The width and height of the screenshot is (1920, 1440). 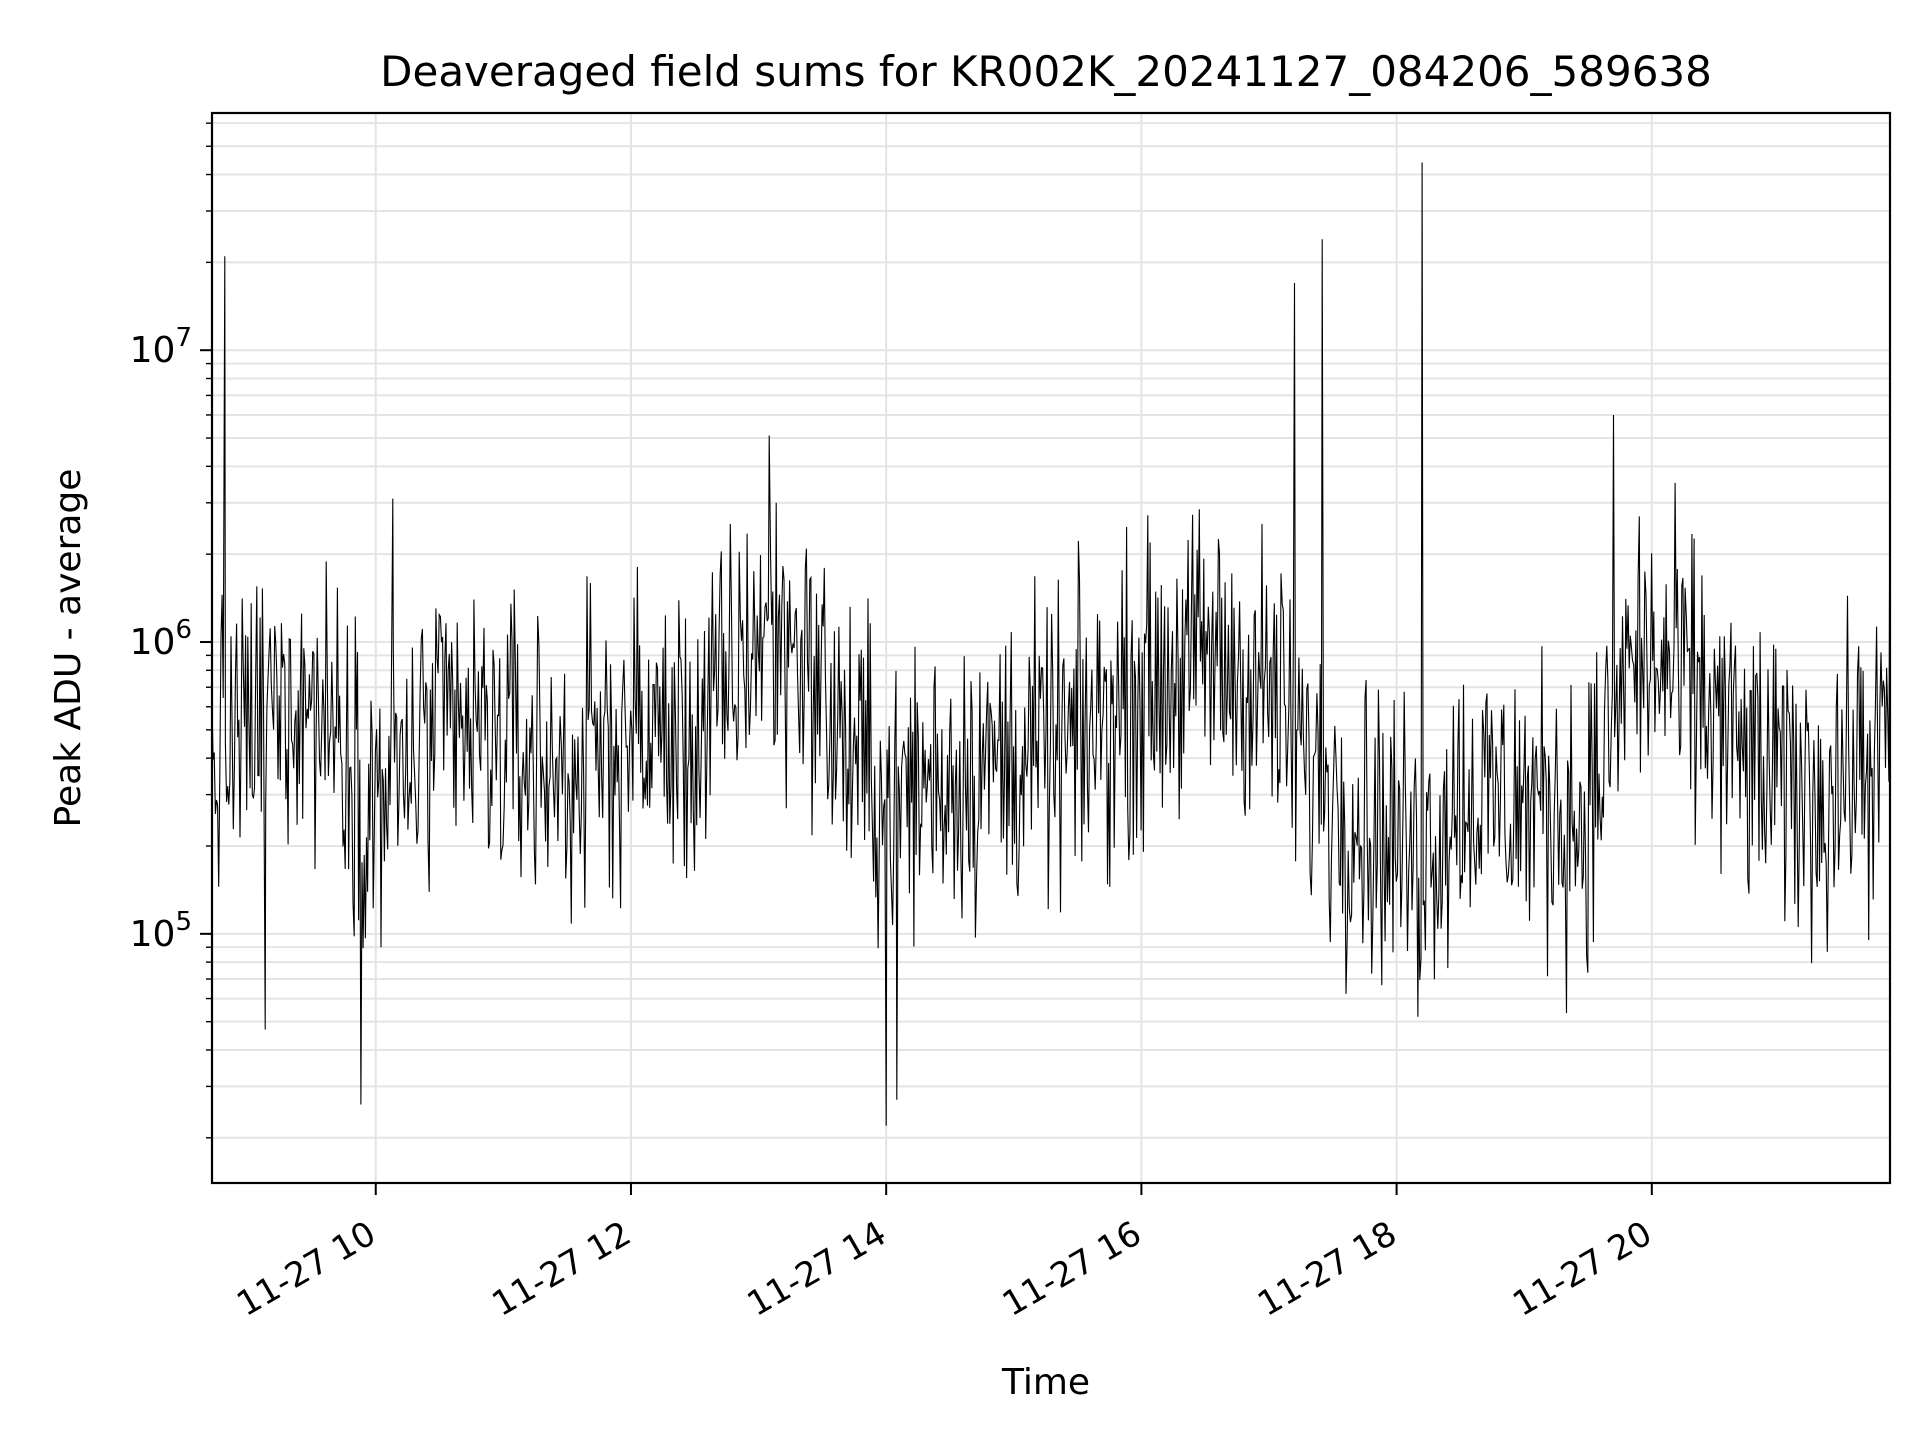 What do you see at coordinates (68, 648) in the screenshot?
I see `y-axis-label: Peak ADU - average` at bounding box center [68, 648].